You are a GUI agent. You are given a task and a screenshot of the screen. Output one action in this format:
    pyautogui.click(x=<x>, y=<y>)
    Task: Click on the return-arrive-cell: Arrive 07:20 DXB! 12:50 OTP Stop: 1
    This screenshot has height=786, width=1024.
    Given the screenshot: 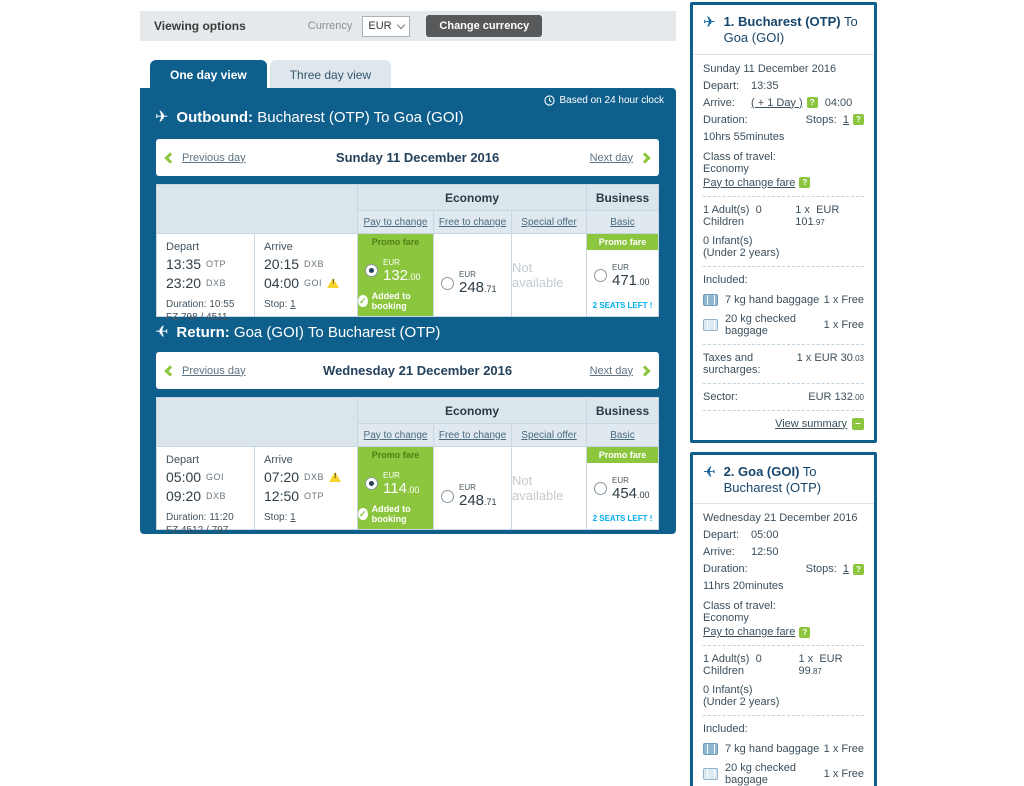 What is the action you would take?
    pyautogui.click(x=306, y=488)
    